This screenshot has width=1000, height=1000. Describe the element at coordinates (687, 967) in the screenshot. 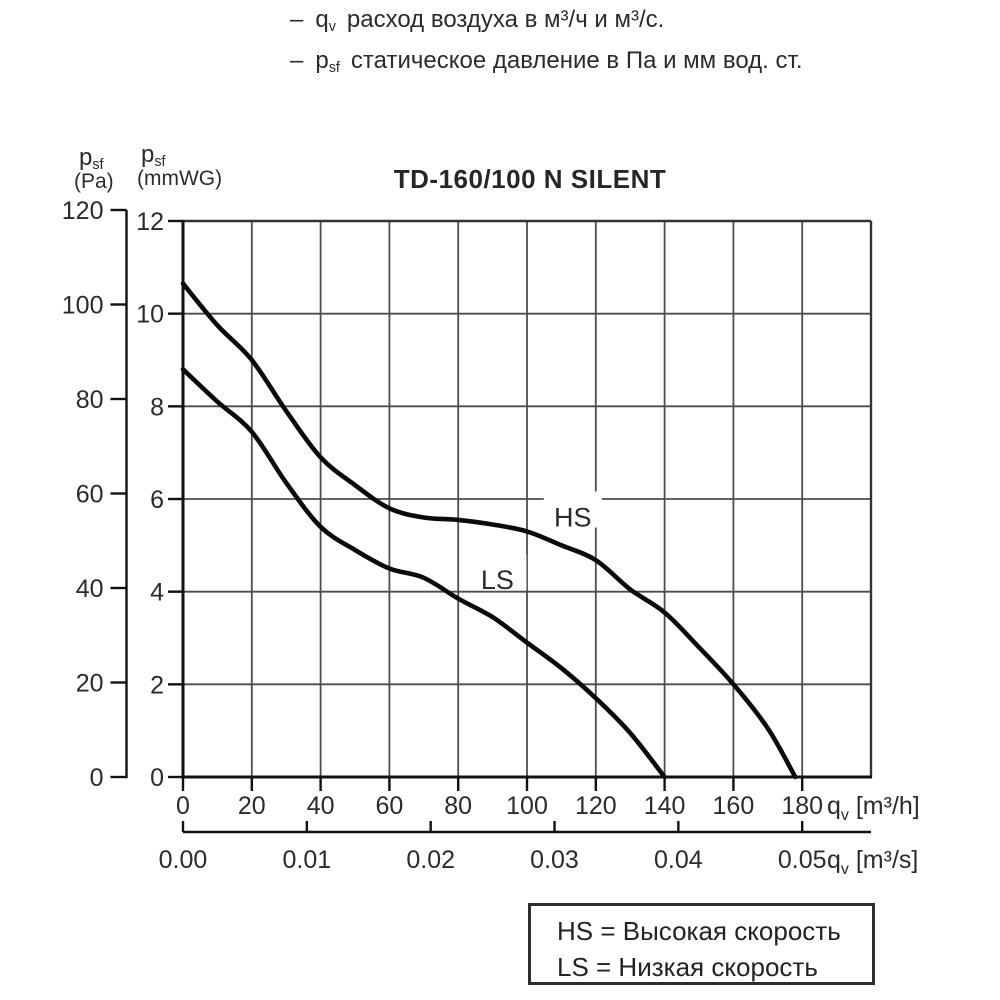

I see `legend-item-ls: LS = Низкая скорость` at that location.